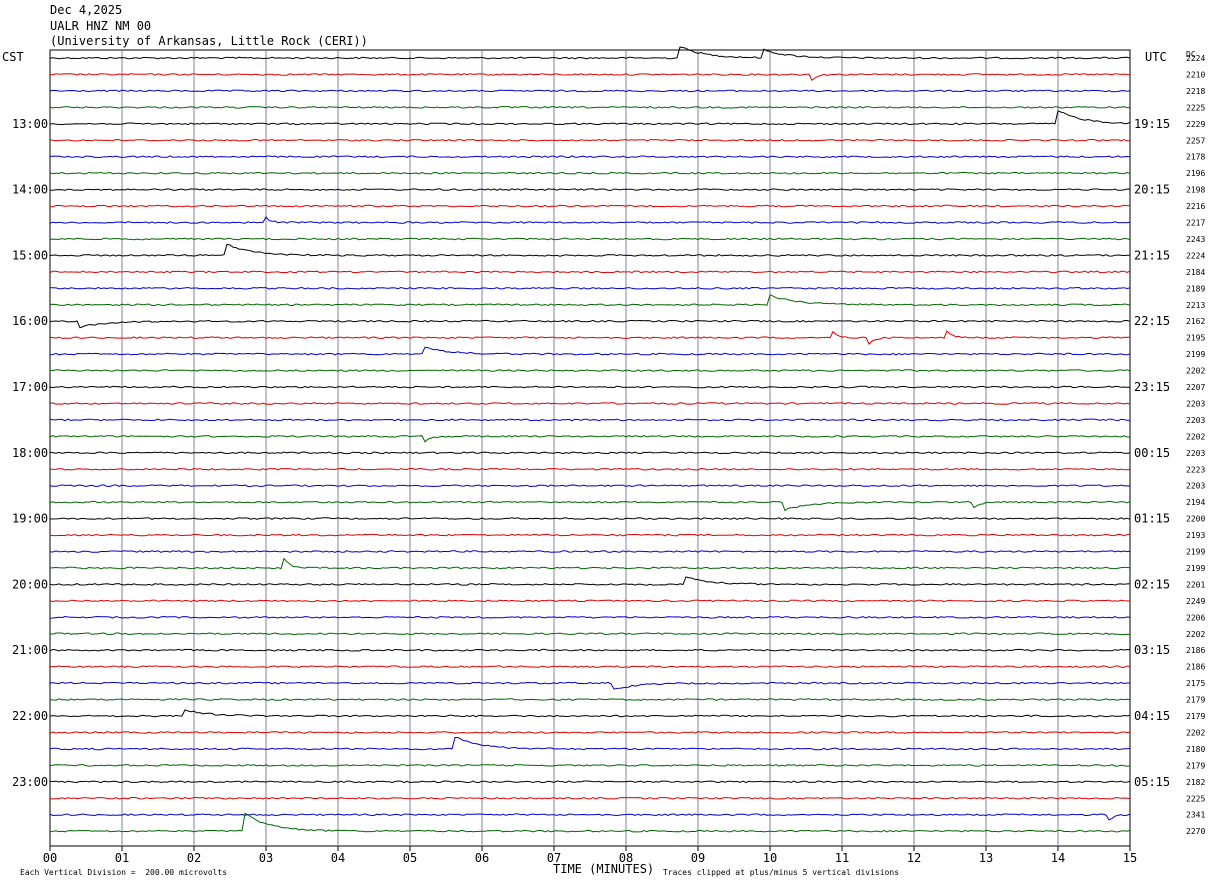  I want to click on dc-value-label: 2229, so click(1195, 124).